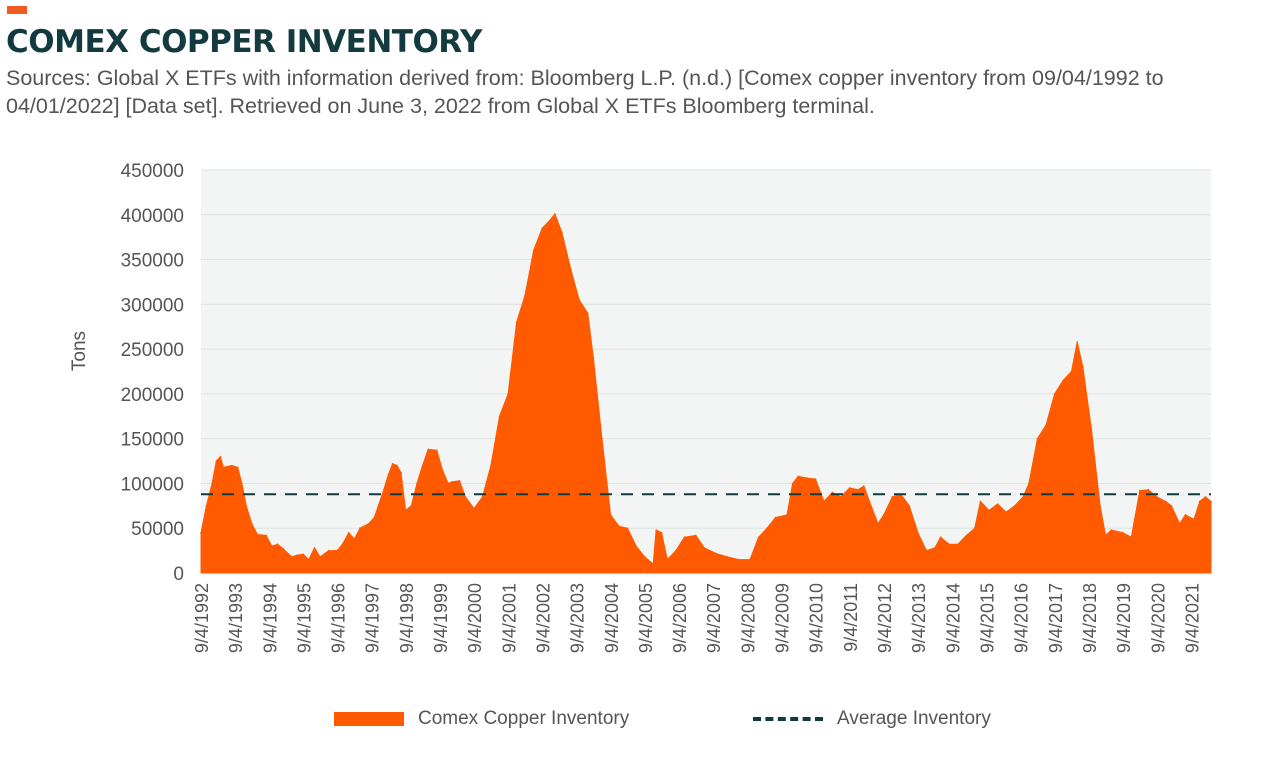 The width and height of the screenshot is (1280, 759). What do you see at coordinates (543, 618) in the screenshot?
I see `x-tick-label: 9/4/2002` at bounding box center [543, 618].